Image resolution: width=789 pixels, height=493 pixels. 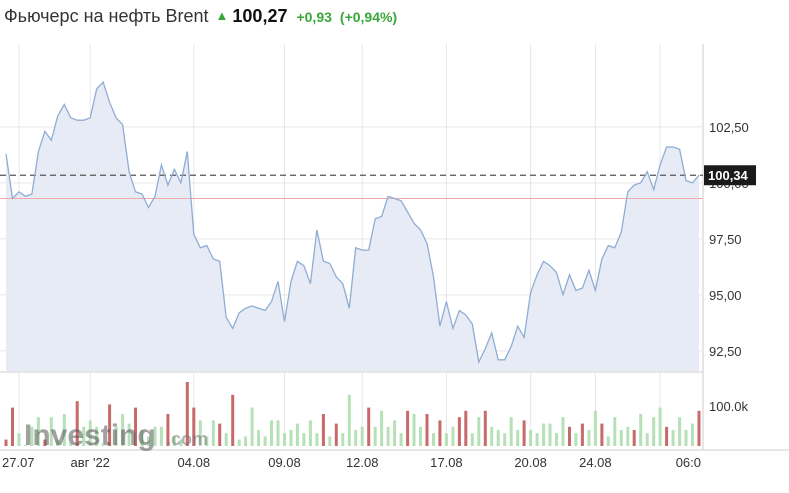 What do you see at coordinates (222, 15) in the screenshot?
I see `up-arrow-icon: ▲` at bounding box center [222, 15].